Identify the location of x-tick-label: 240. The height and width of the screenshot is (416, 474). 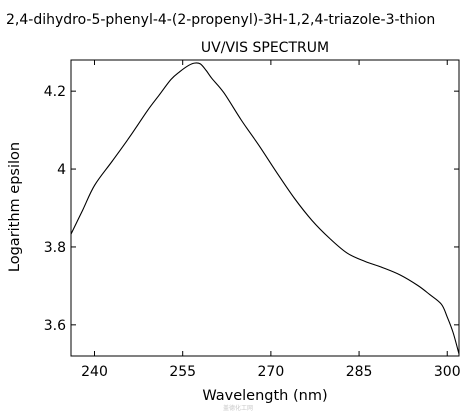
(94, 372).